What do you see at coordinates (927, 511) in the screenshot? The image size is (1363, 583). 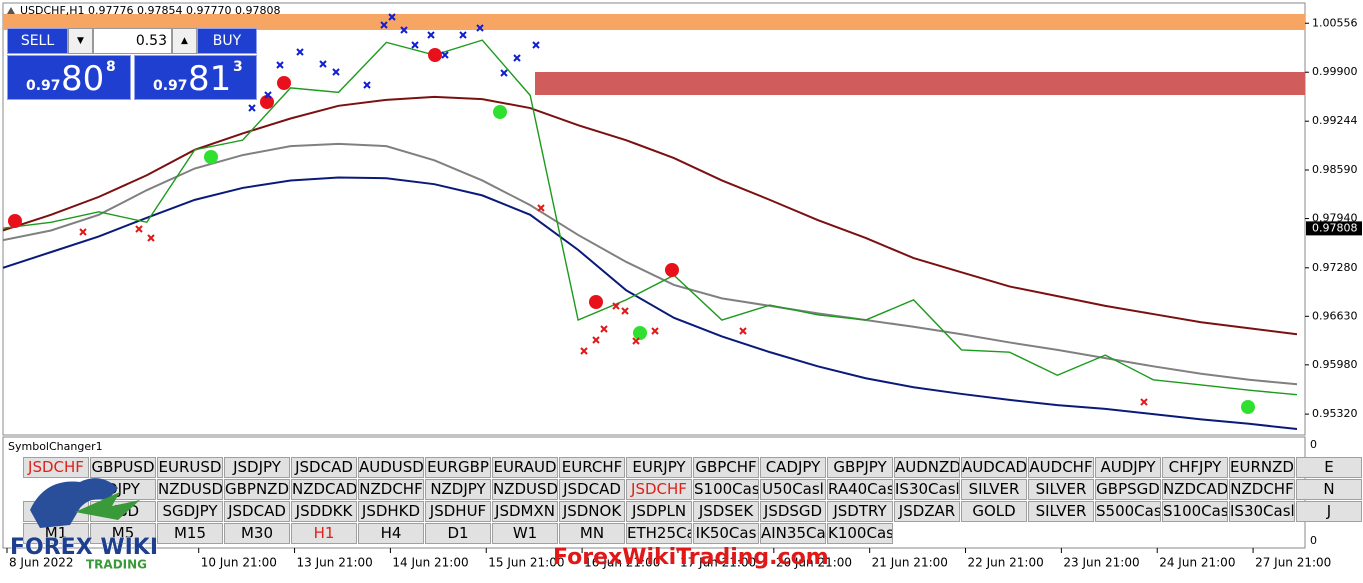 I see `symbol-button: JSDZAR` at bounding box center [927, 511].